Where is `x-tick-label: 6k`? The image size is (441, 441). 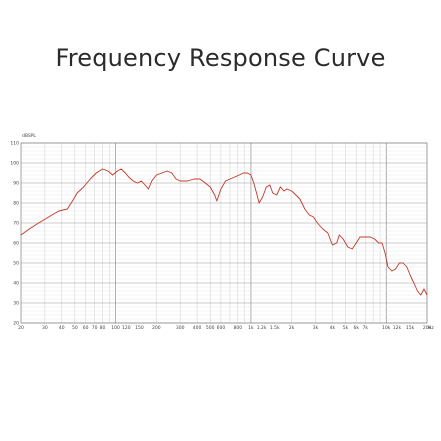
x-tick-label: 6k is located at coordinates (356, 328).